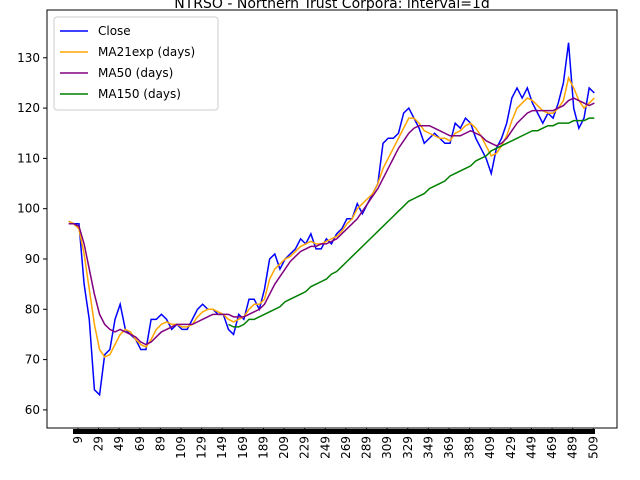 This screenshot has width=640, height=480. What do you see at coordinates (387, 447) in the screenshot?
I see `x-tick-label: 309` at bounding box center [387, 447].